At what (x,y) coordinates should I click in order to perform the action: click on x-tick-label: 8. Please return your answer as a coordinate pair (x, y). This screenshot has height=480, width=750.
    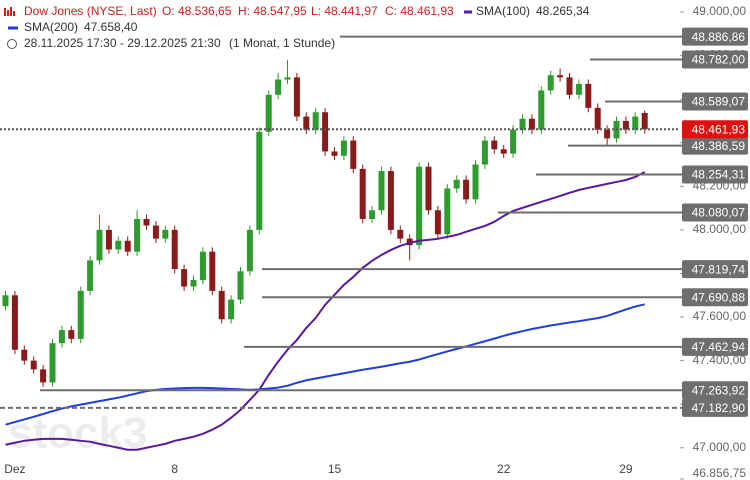
    Looking at the image, I should click on (174, 469).